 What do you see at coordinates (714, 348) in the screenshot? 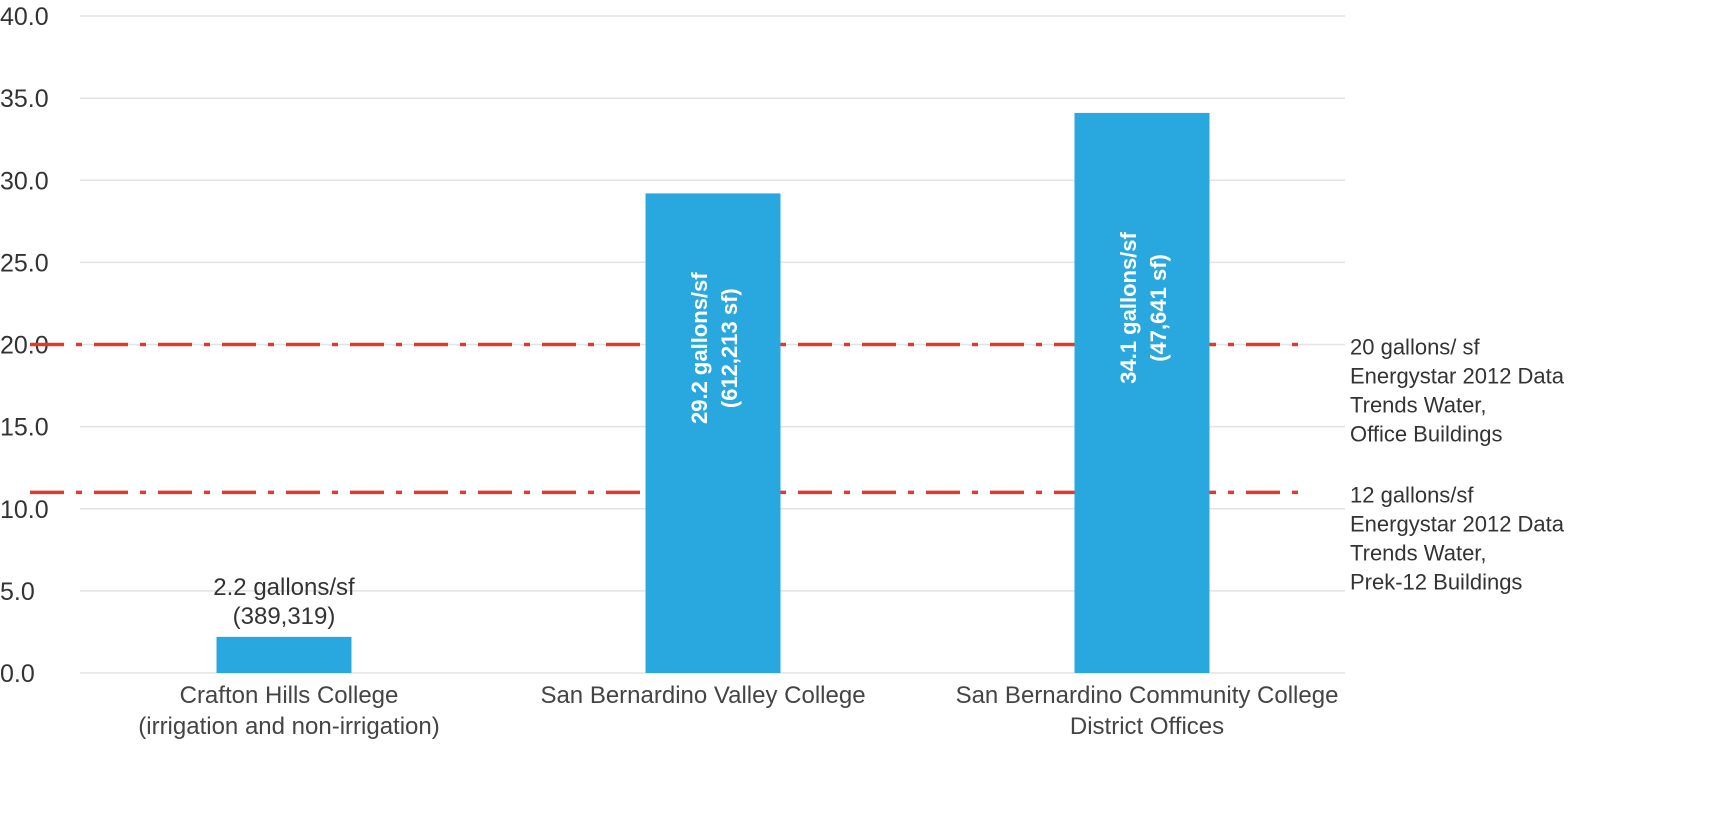
I see `data-label-group: 29.2 gallons/sf (612,213 sf)` at bounding box center [714, 348].